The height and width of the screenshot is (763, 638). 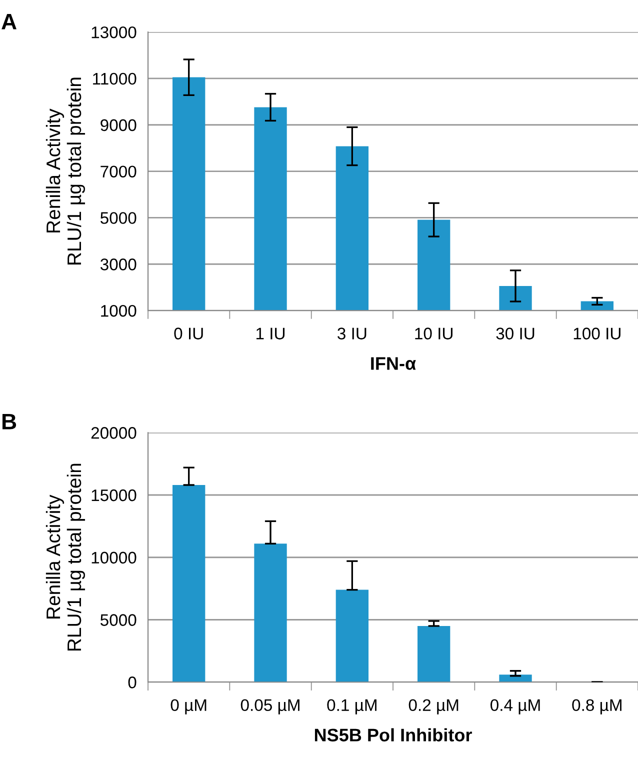 What do you see at coordinates (270, 706) in the screenshot?
I see `x-tick-label: 0.05 µM` at bounding box center [270, 706].